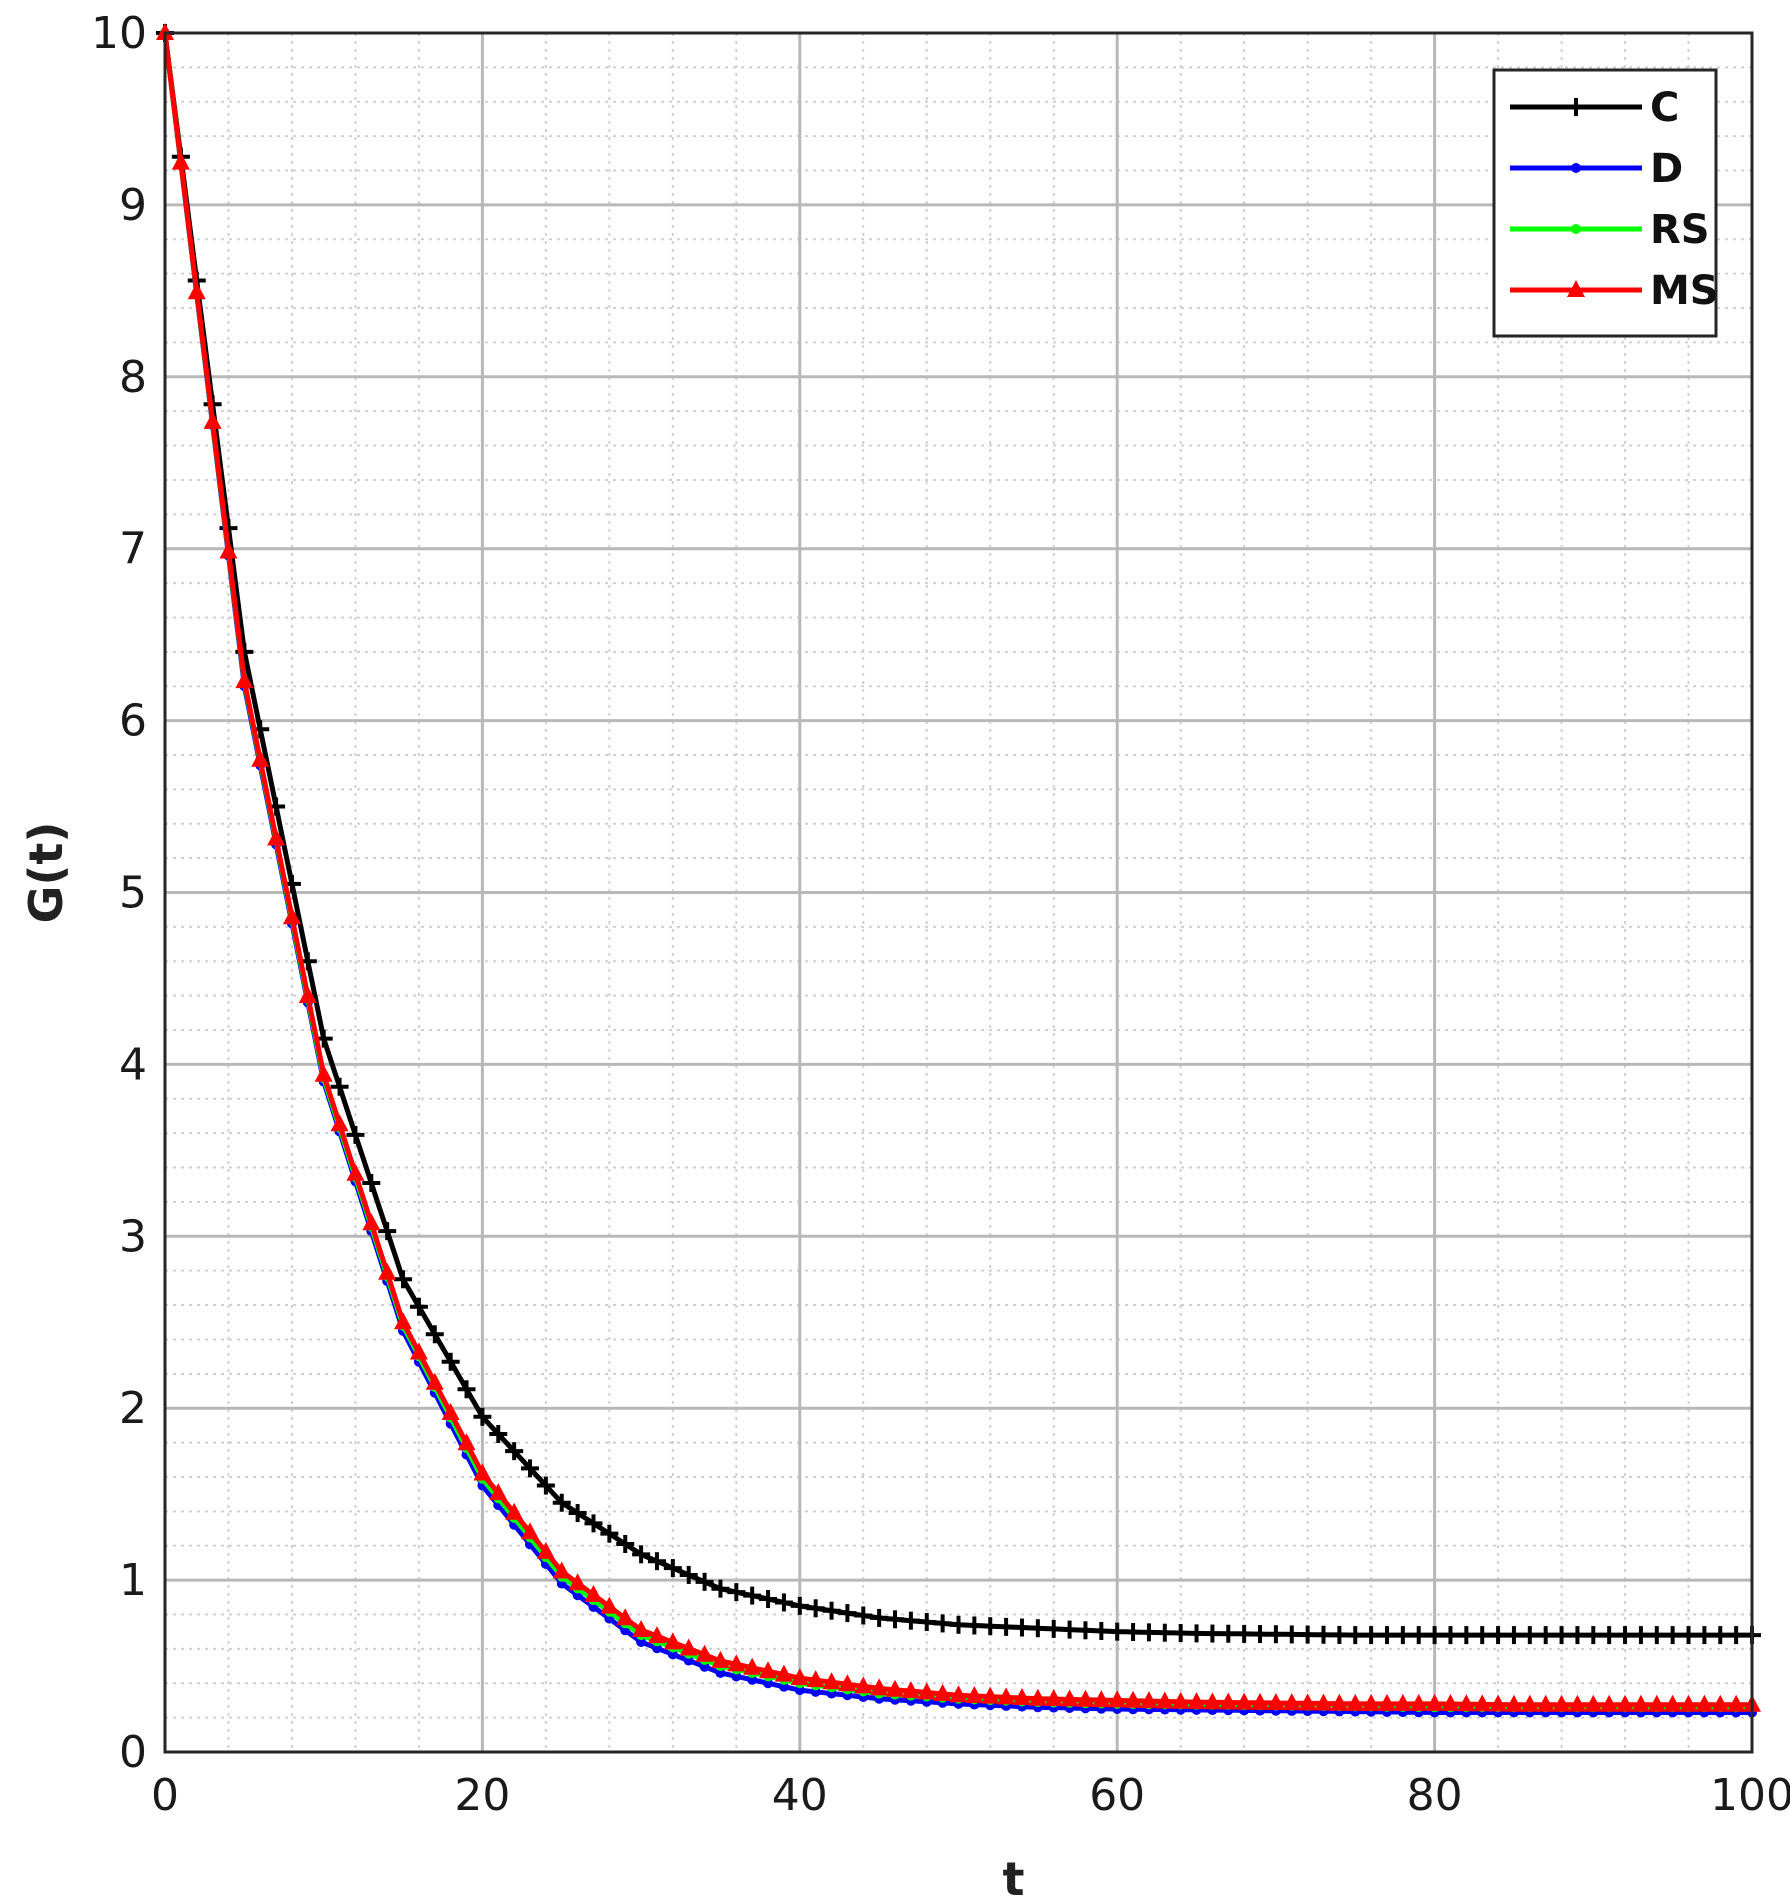 The width and height of the screenshot is (1790, 1904). Describe the element at coordinates (46, 873) in the screenshot. I see `y-axis-title: G(t)` at that location.